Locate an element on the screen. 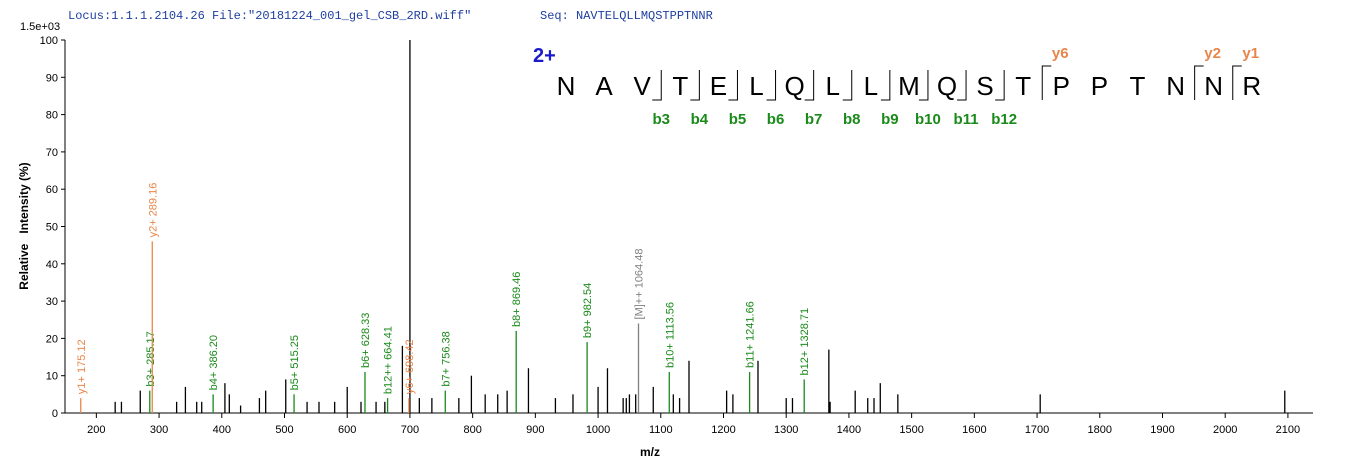 The height and width of the screenshot is (473, 1362). b-ion-label: b7 is located at coordinates (814, 119).